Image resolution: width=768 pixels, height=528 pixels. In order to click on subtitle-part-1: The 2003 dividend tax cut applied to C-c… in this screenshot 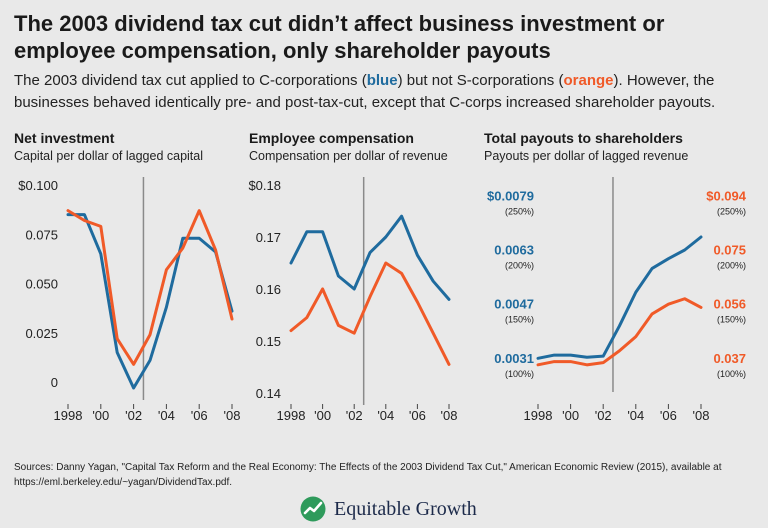, I will do `click(190, 80)`.